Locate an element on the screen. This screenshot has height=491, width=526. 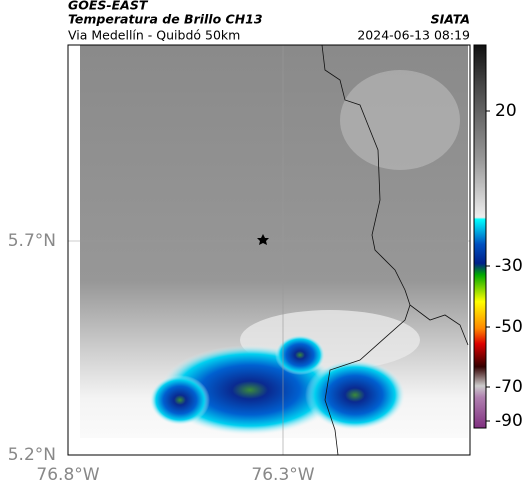
colorbar-label: -90 is located at coordinates (509, 421).